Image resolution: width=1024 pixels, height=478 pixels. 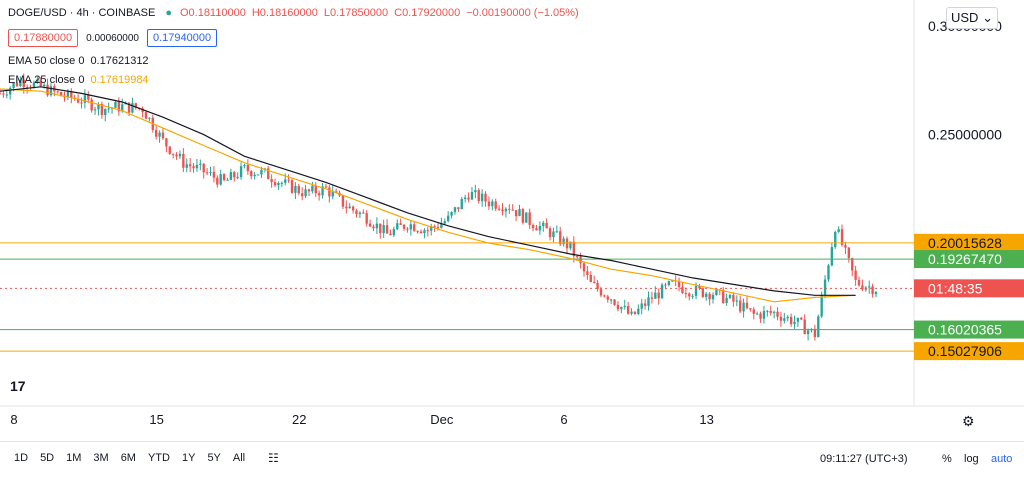 What do you see at coordinates (522, 13) in the screenshot?
I see `change-value: −0.00190000 (−1.05%)` at bounding box center [522, 13].